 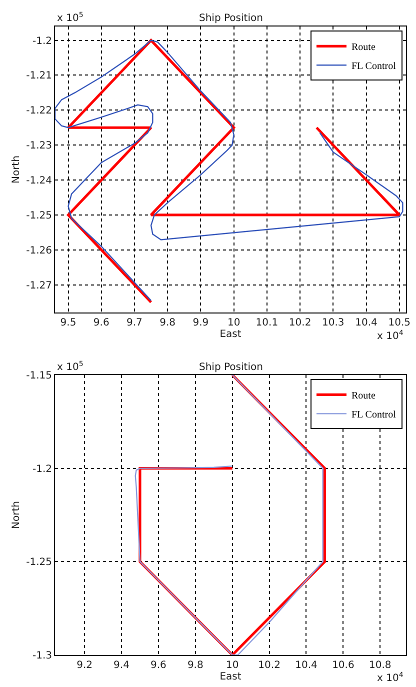 What do you see at coordinates (380, 665) in the screenshot?
I see `x-tick-label: 10.8` at bounding box center [380, 665].